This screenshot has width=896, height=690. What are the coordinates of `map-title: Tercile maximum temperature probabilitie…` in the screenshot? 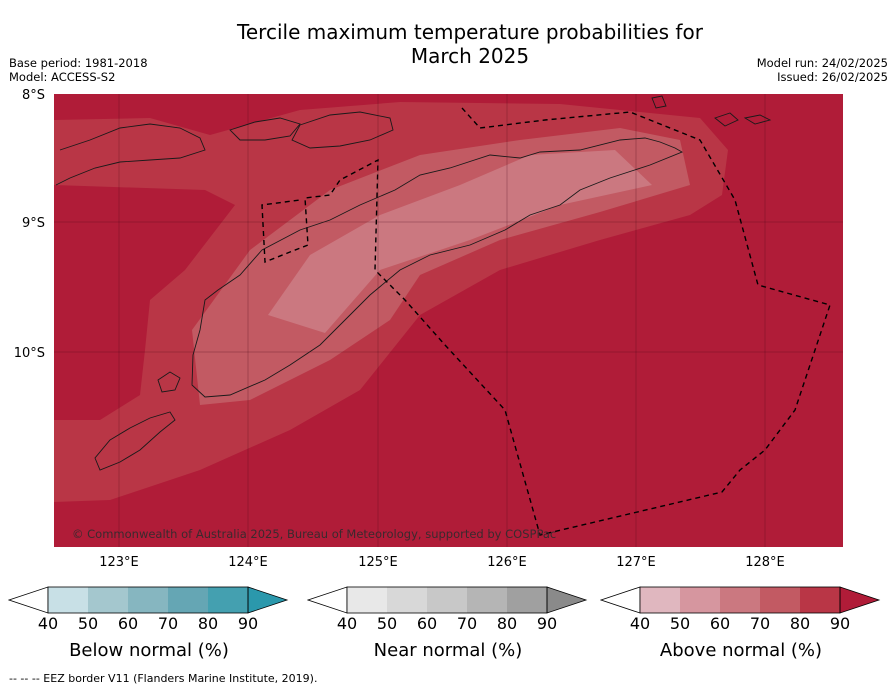 It's located at (470, 44).